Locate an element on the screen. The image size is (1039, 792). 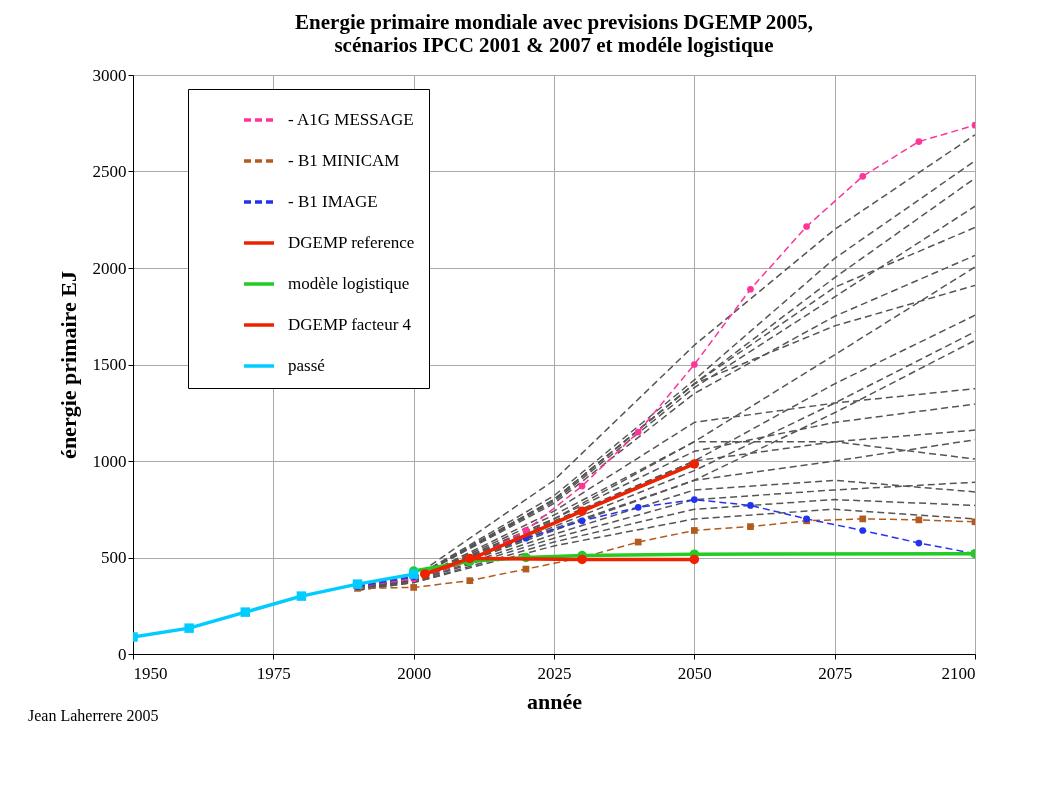
text: Jean Laherrere 2005 is located at coordinates (93, 715).